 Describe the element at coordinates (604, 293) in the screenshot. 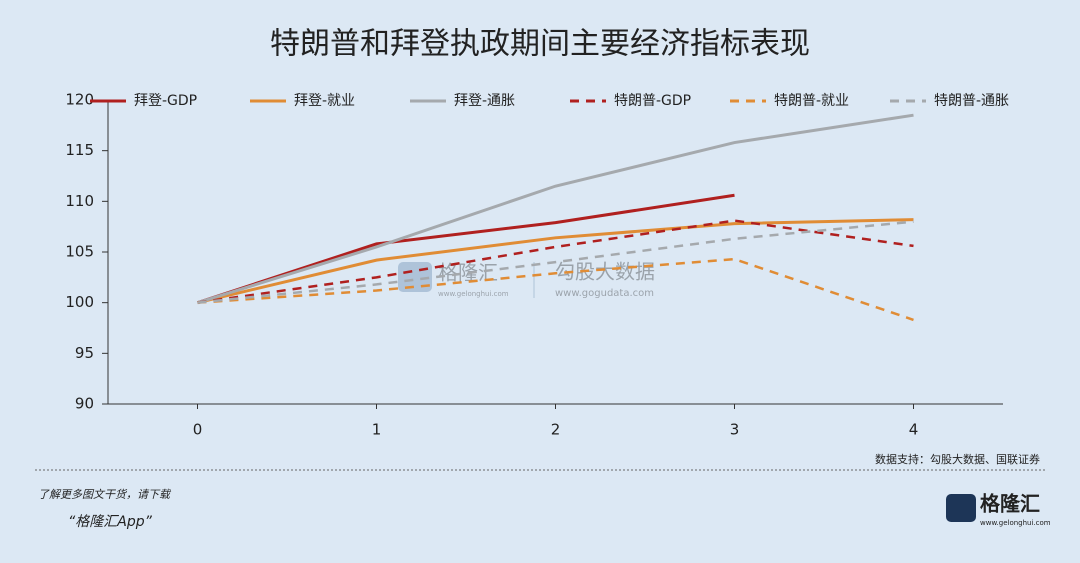

I see `watermark-data-url: www.gogudata.com` at that location.